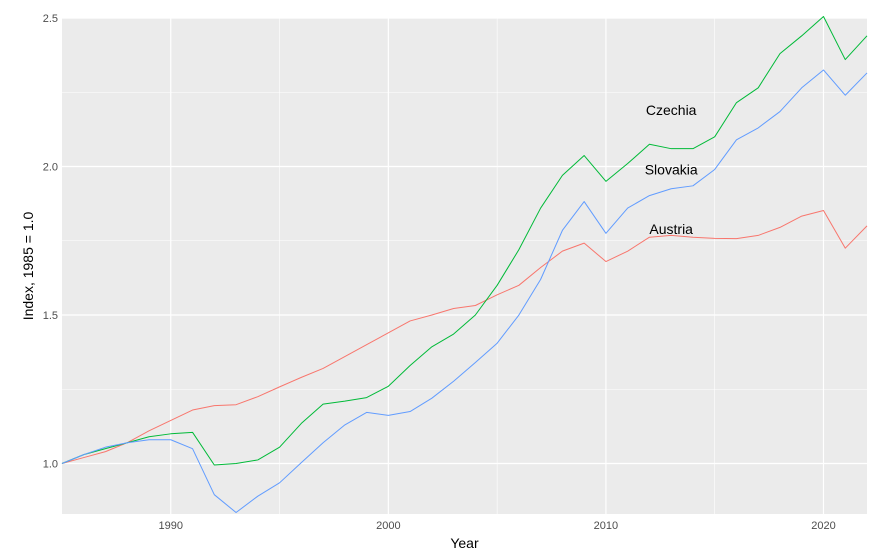  What do you see at coordinates (50, 242) in the screenshot?
I see `y-axis-ticks: 1.0 1.5 2.0 2.5` at bounding box center [50, 242].